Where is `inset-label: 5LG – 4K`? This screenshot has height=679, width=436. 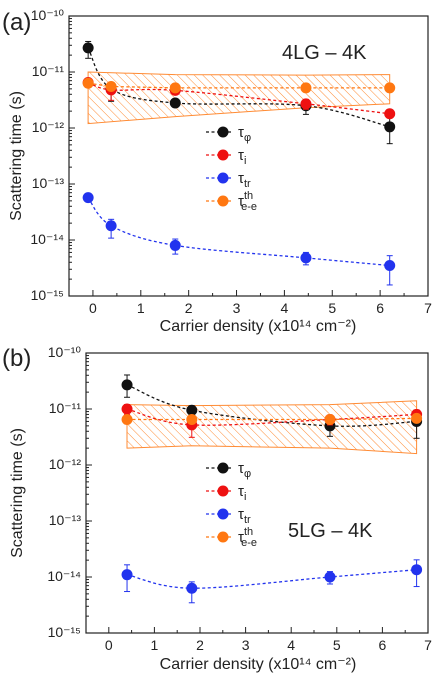 inset-label: 5LG – 4K is located at coordinates (330, 531).